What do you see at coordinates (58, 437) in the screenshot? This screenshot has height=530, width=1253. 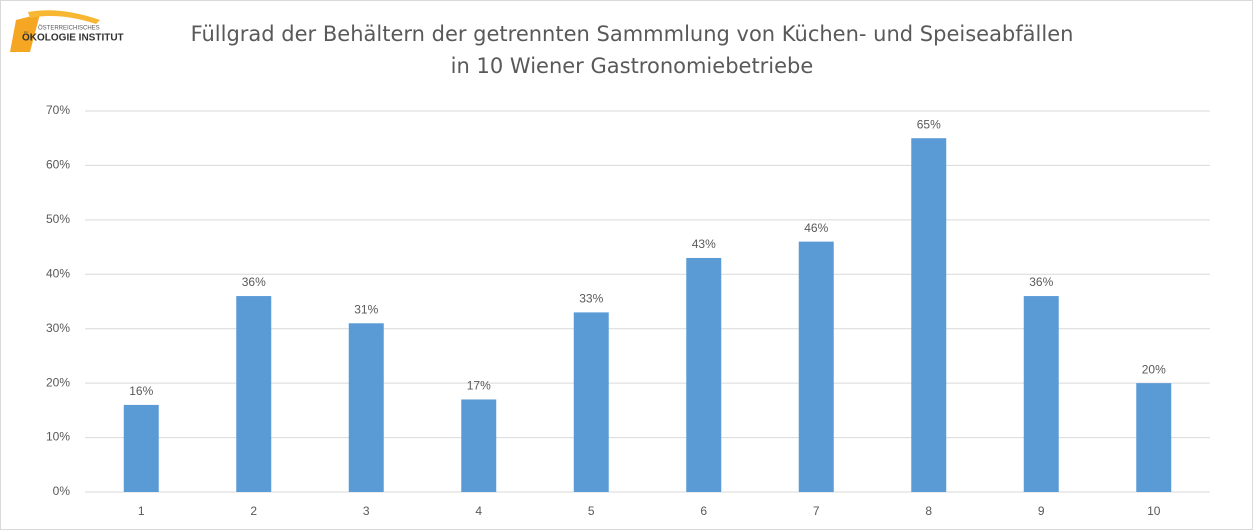 I see `y-tick-label: 10%` at bounding box center [58, 437].